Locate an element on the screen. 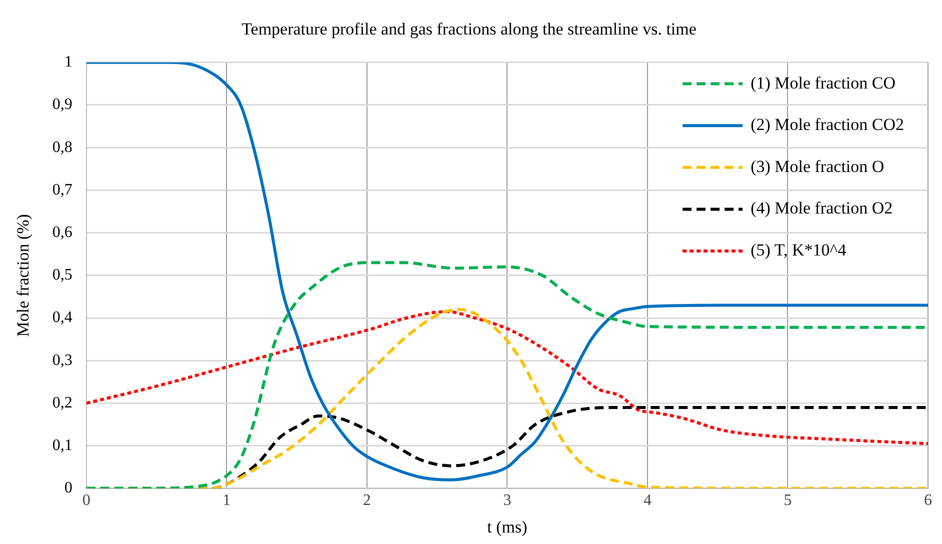 Image resolution: width=942 pixels, height=544 pixels. legend-label: (4) Mole fraction O2 is located at coordinates (821, 208).